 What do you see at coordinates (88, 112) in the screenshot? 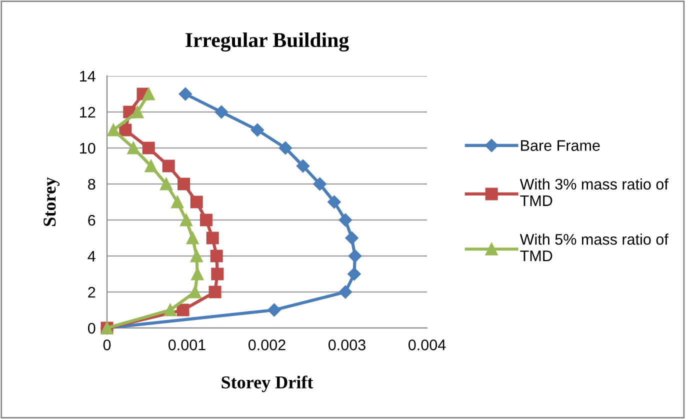
I see `y-tick-label: 12` at bounding box center [88, 112].